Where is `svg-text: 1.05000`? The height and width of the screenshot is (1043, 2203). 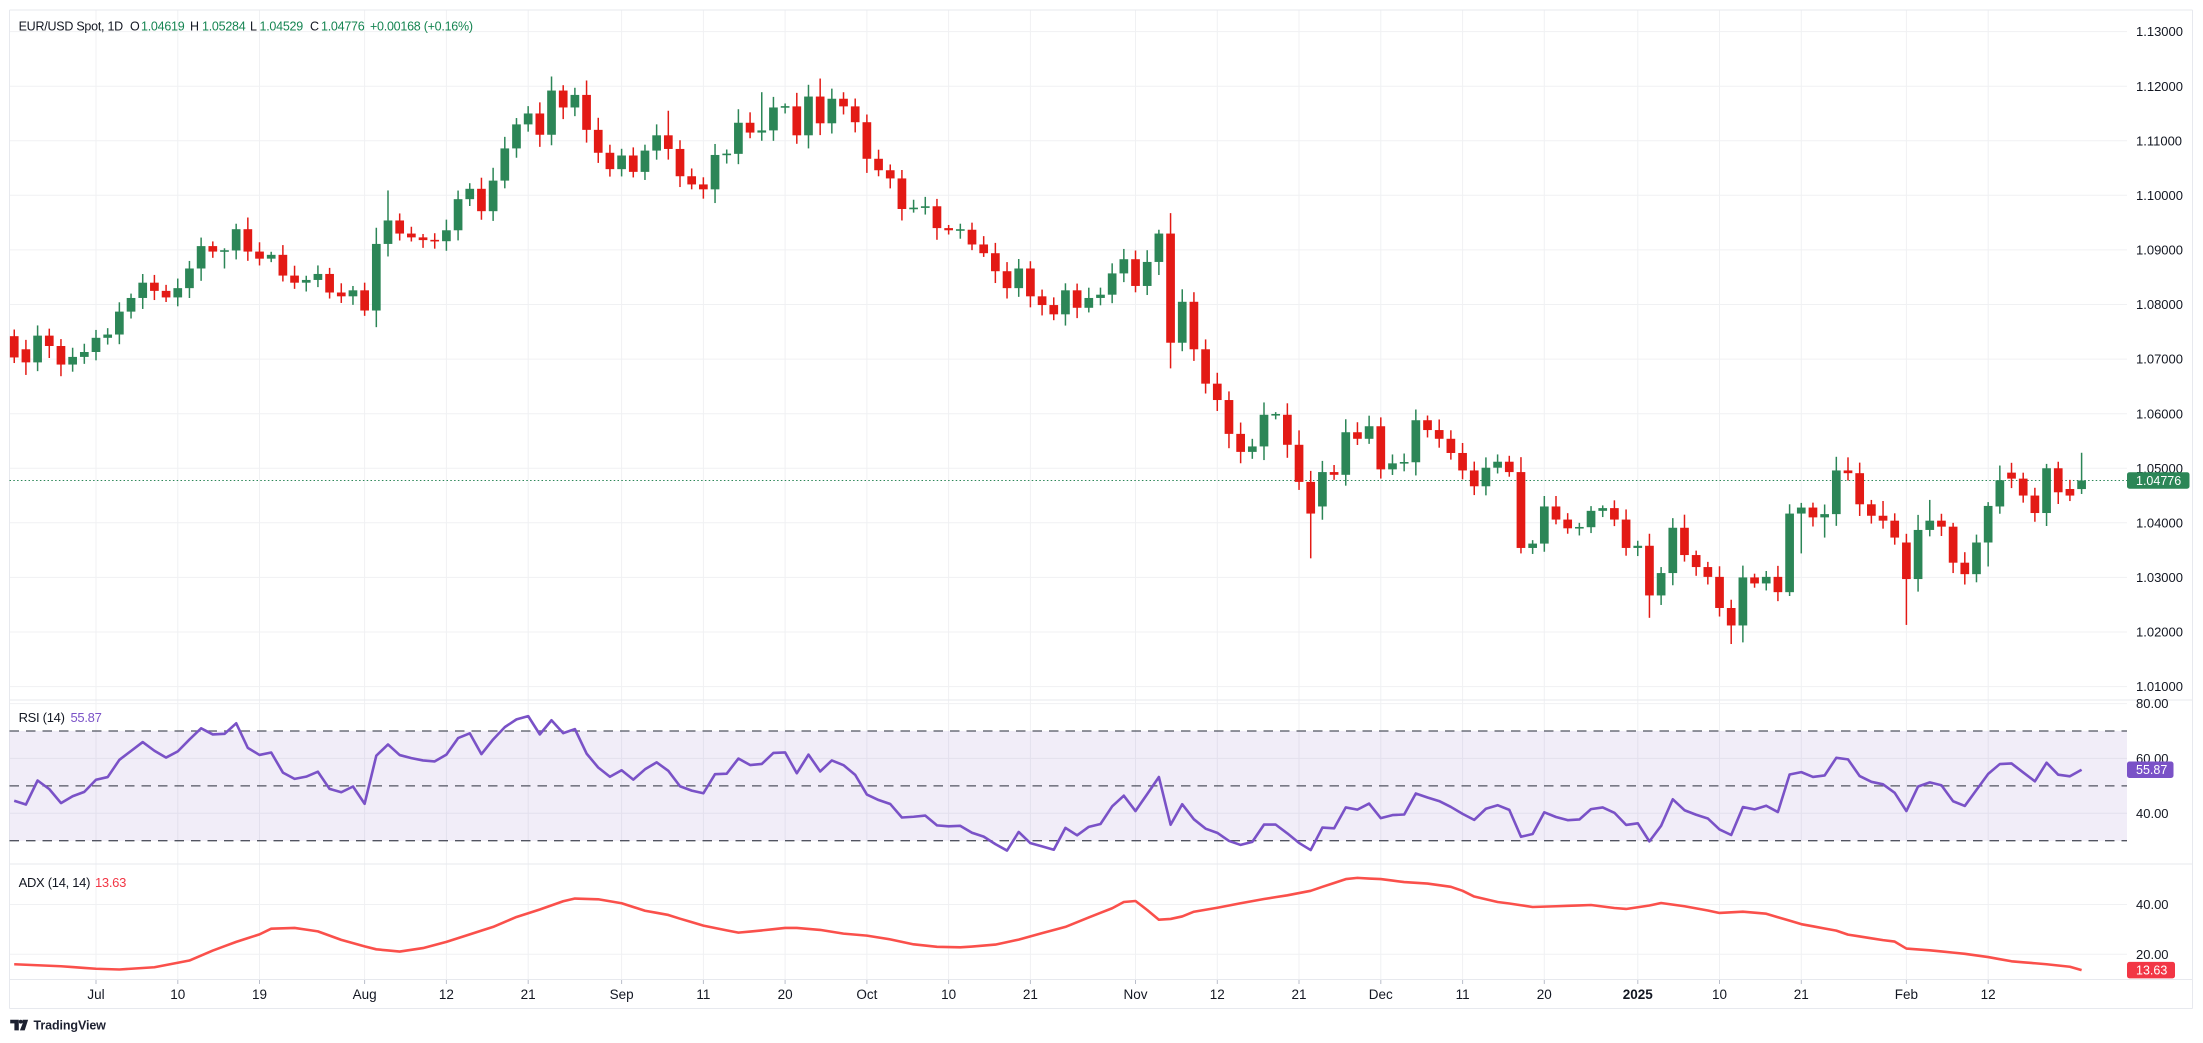 svg-text: 1.05000 is located at coordinates (2159, 468).